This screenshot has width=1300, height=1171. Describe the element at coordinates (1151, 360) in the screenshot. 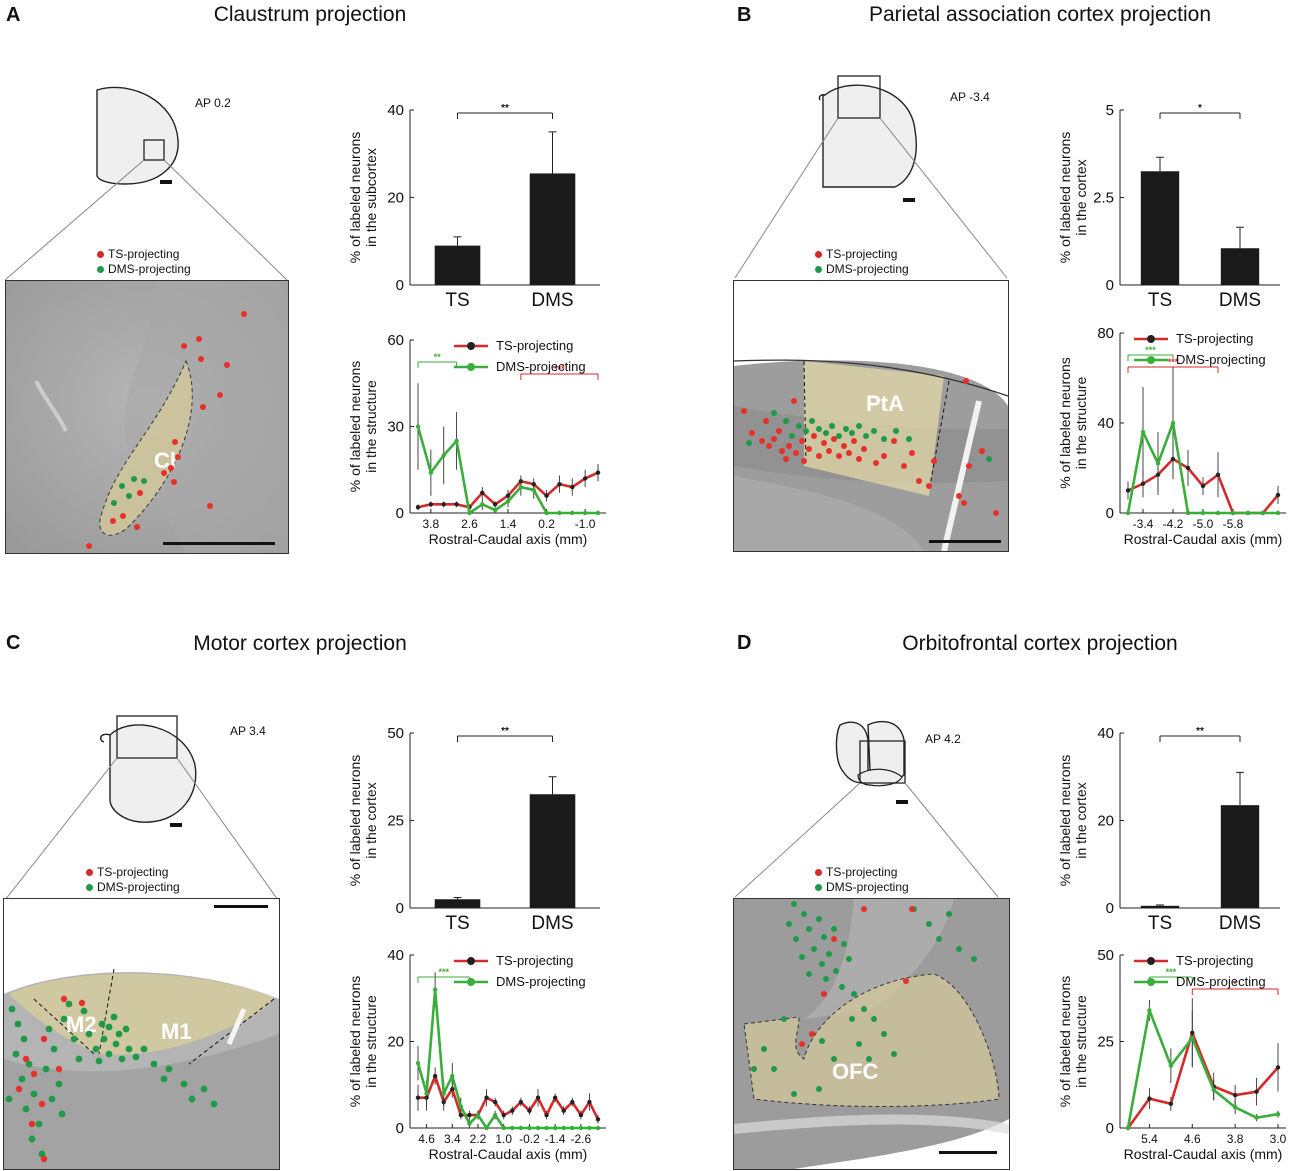

I see `legend-marker-dms-series` at that location.